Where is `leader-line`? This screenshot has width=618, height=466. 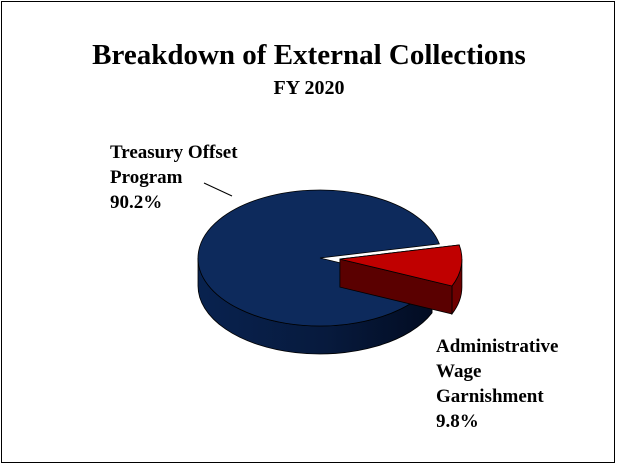 leader-line is located at coordinates (218, 189).